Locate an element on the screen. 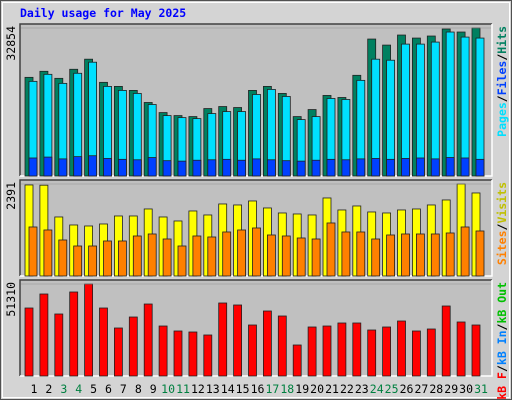 This screenshot has width=512, height=400. x-tick-label: 13 is located at coordinates (213, 389).